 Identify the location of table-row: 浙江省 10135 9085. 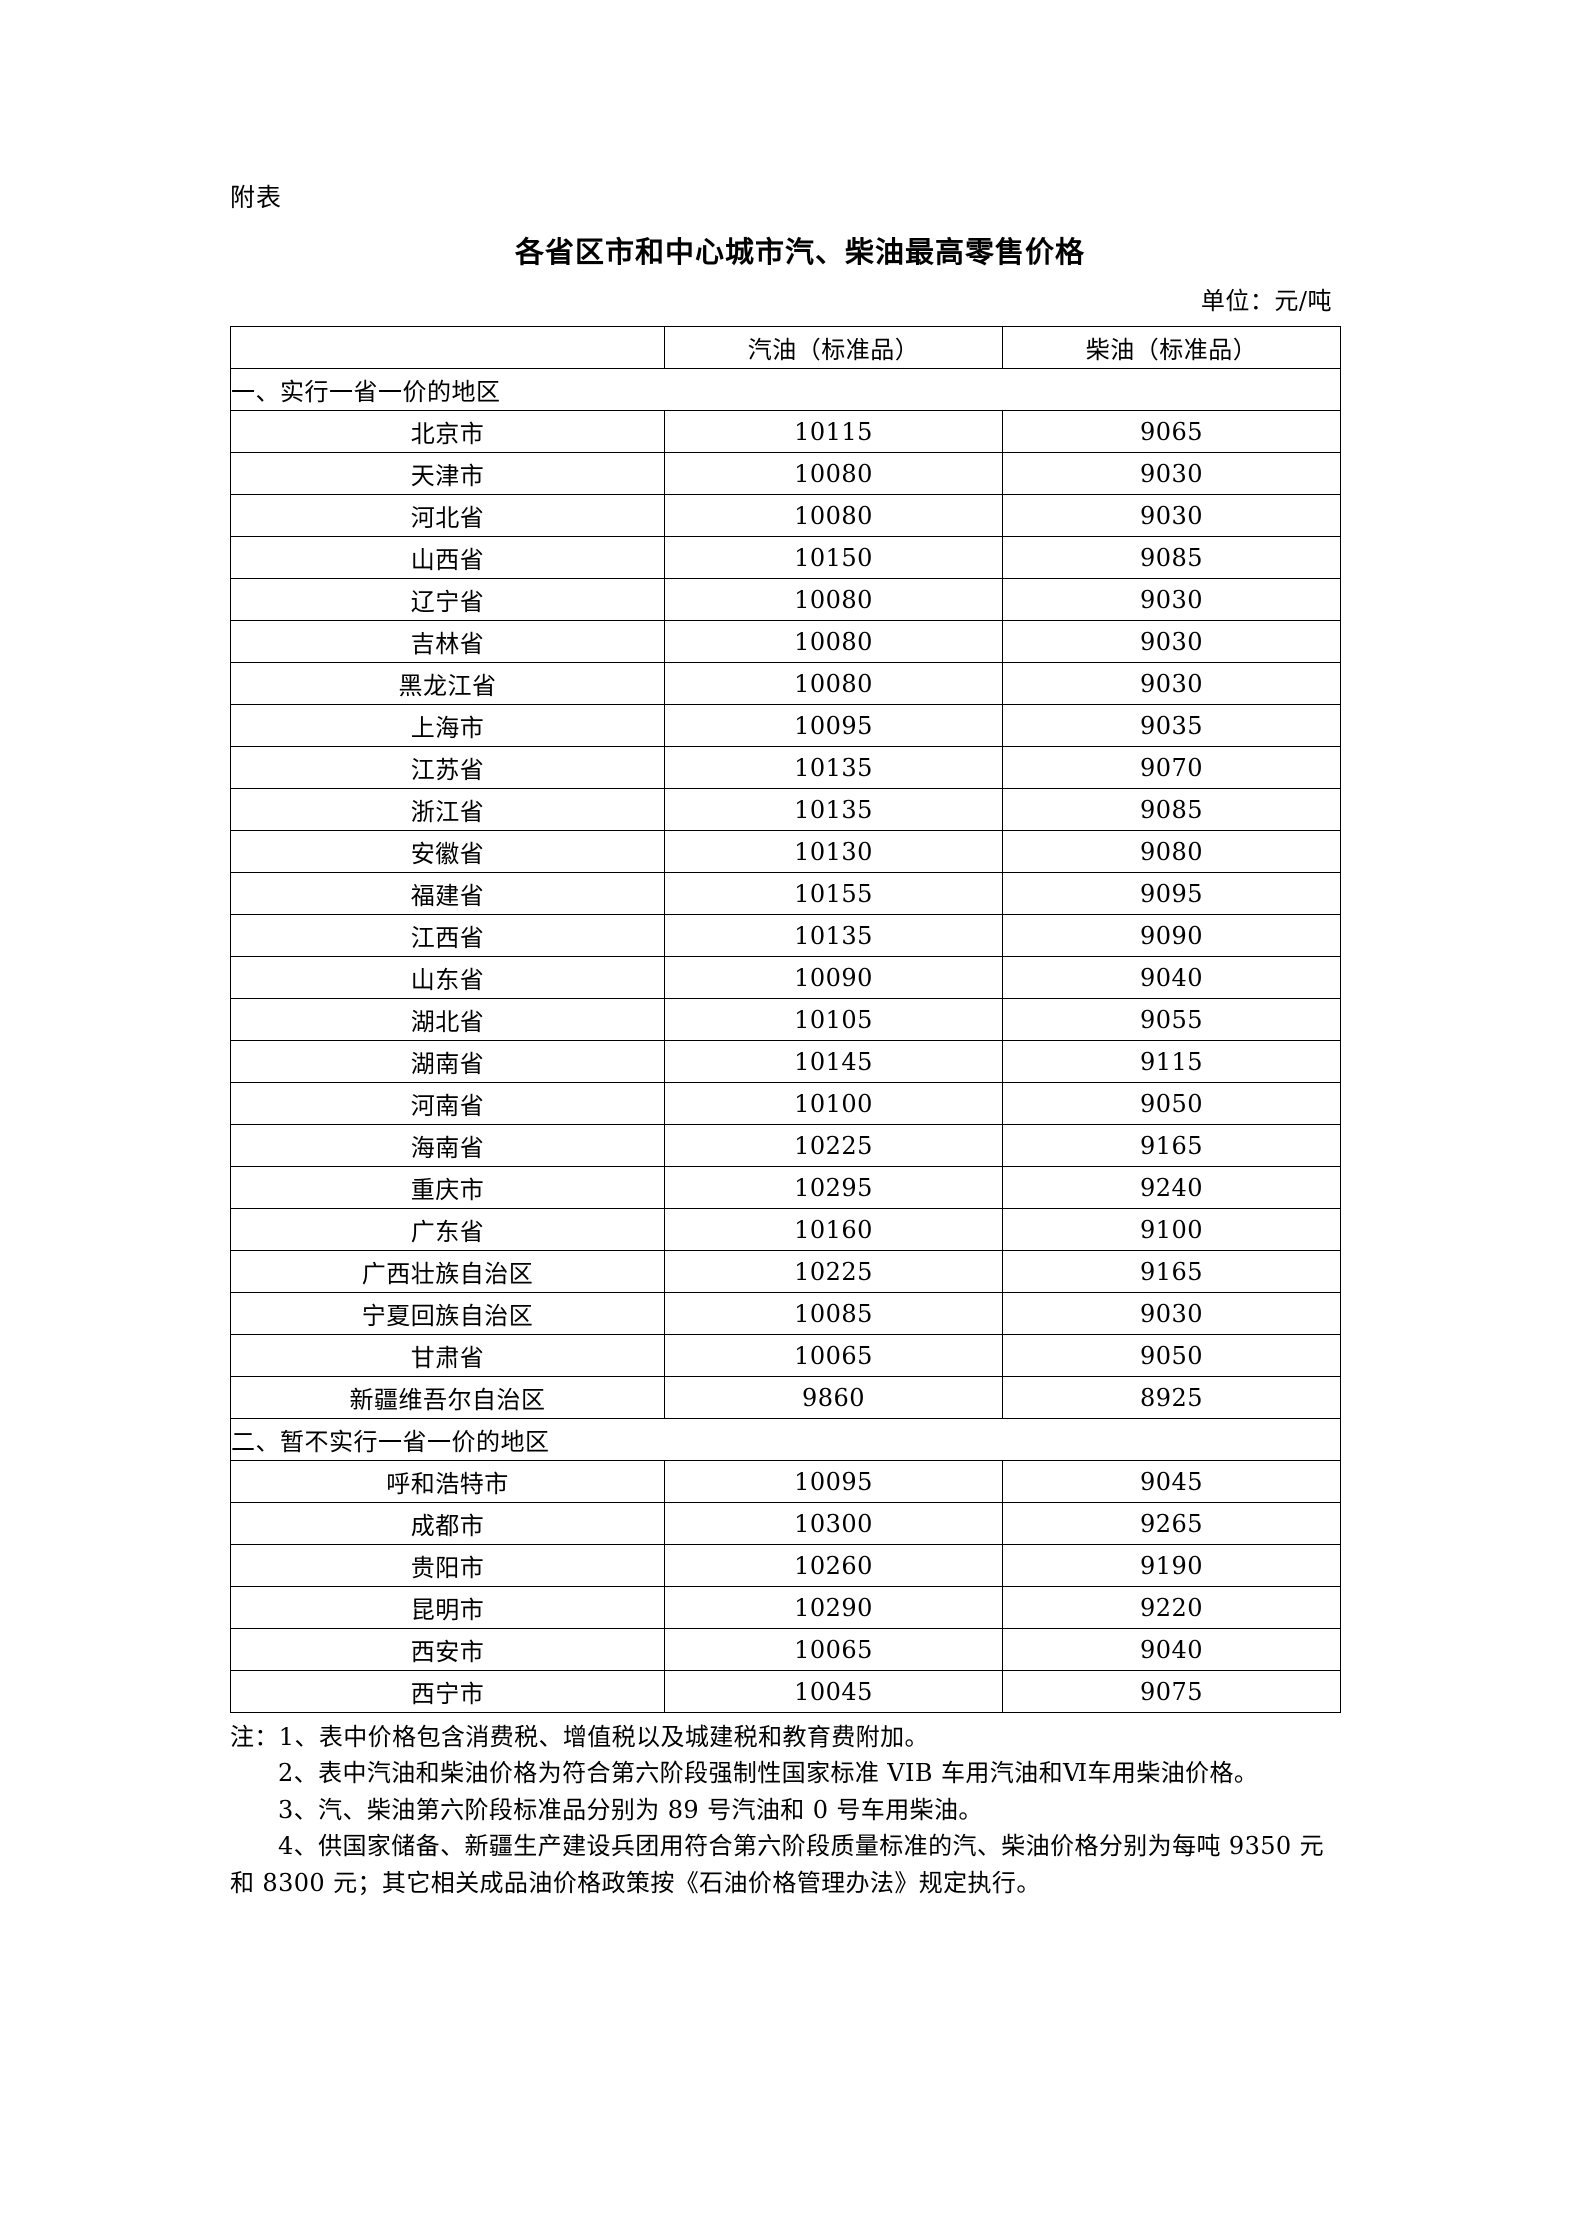
(785, 809).